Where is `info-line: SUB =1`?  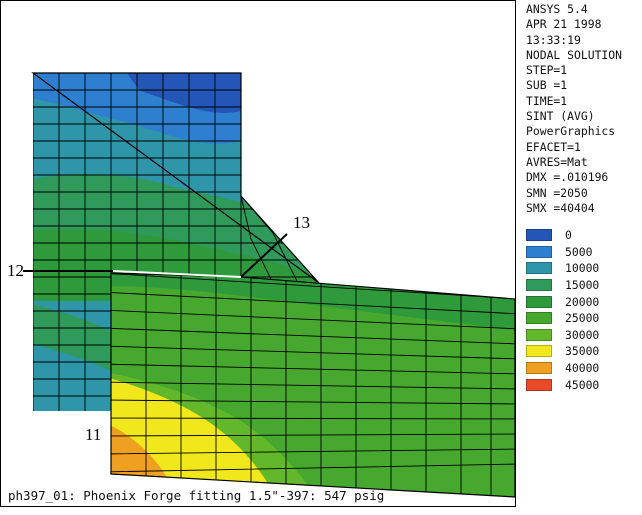 info-line: SUB =1 is located at coordinates (547, 85).